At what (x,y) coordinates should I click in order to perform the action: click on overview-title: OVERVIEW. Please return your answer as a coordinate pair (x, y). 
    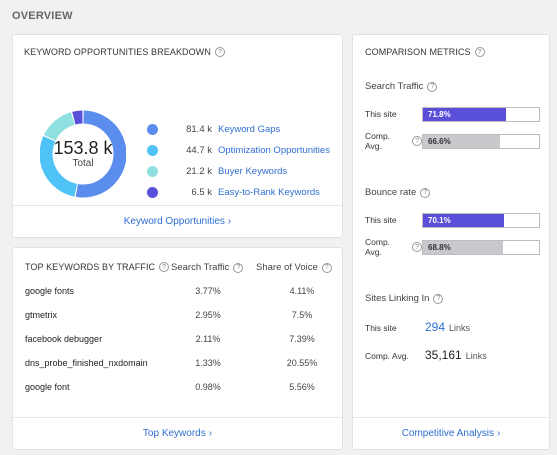
    Looking at the image, I should click on (42, 16).